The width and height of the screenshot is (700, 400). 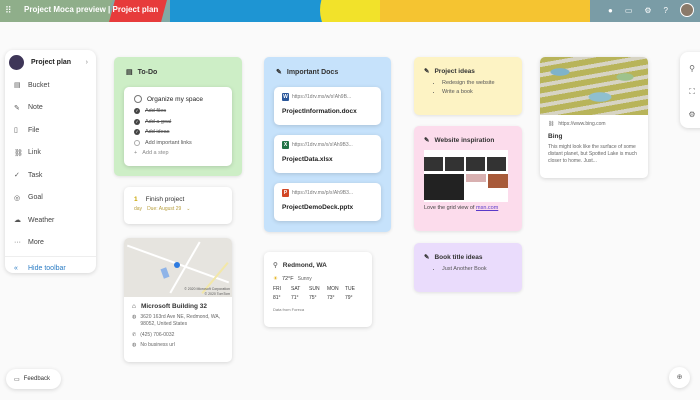 What do you see at coordinates (35, 108) in the screenshot?
I see `sidebar-item-label: Note` at bounding box center [35, 108].